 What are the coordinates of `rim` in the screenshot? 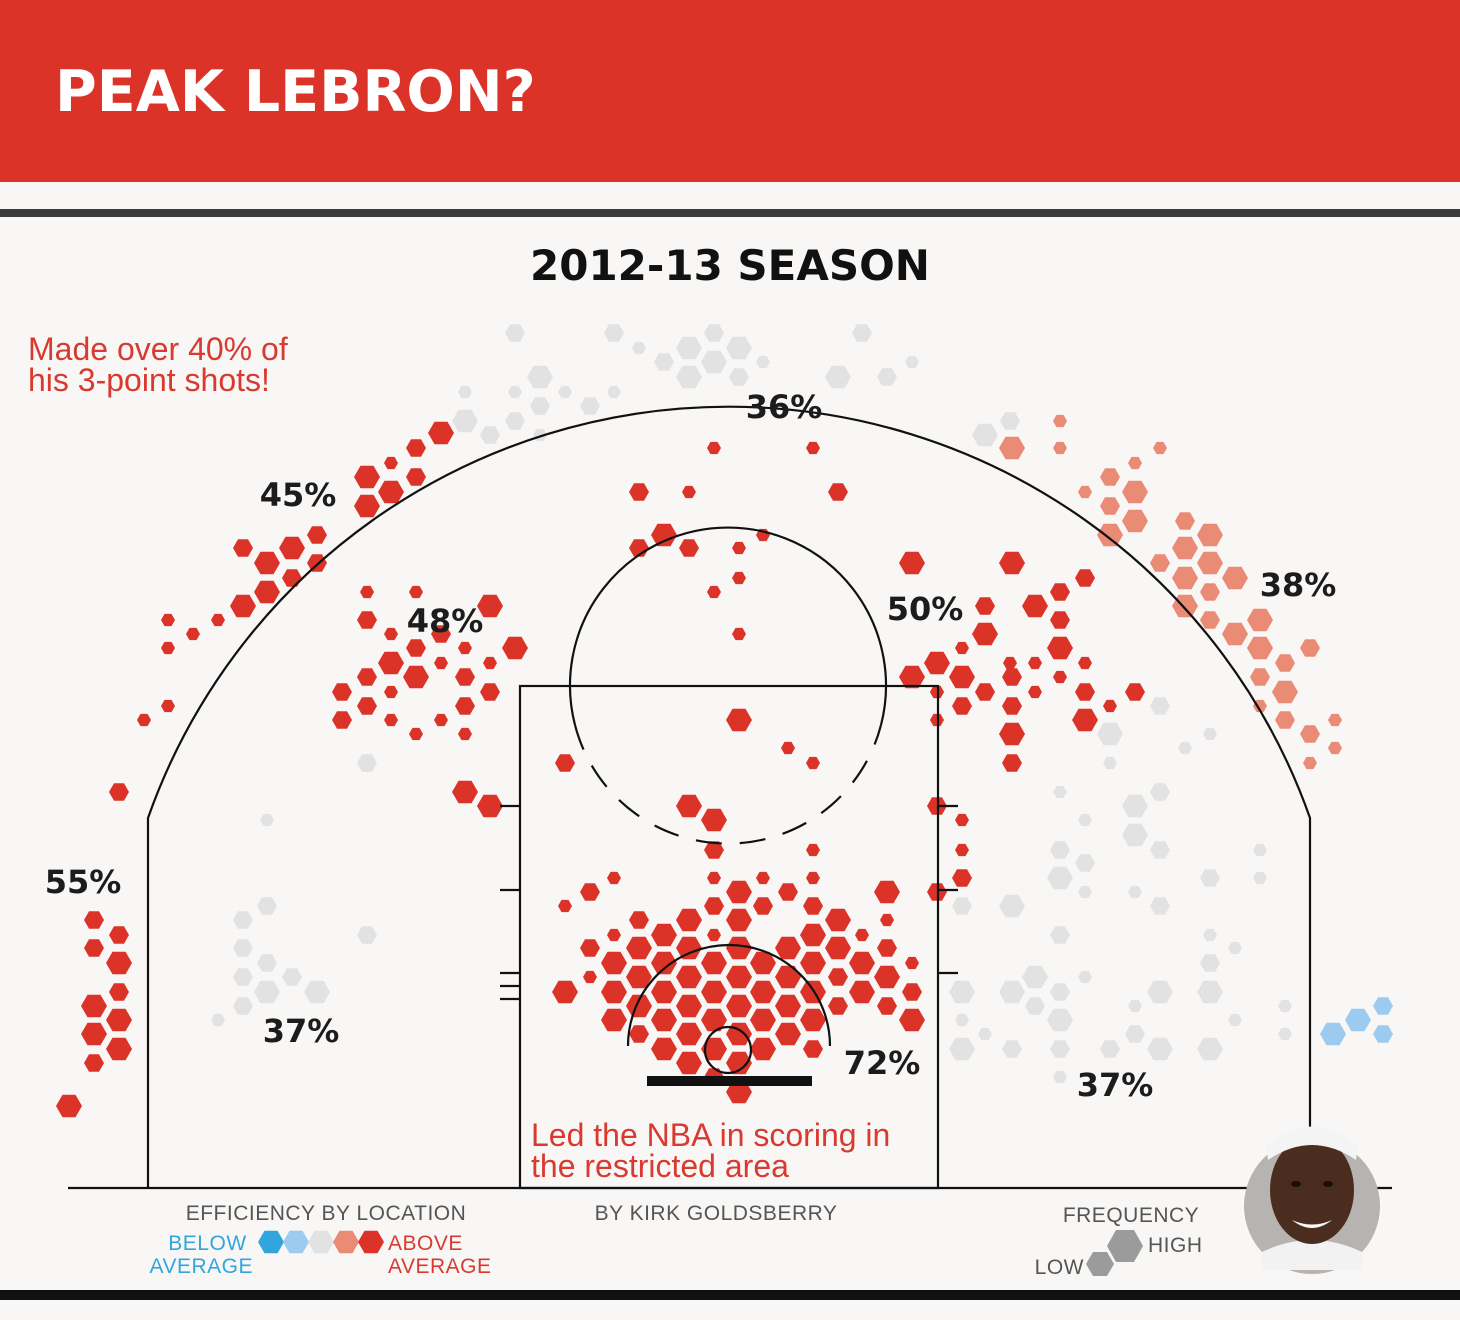 It's located at (728, 1050).